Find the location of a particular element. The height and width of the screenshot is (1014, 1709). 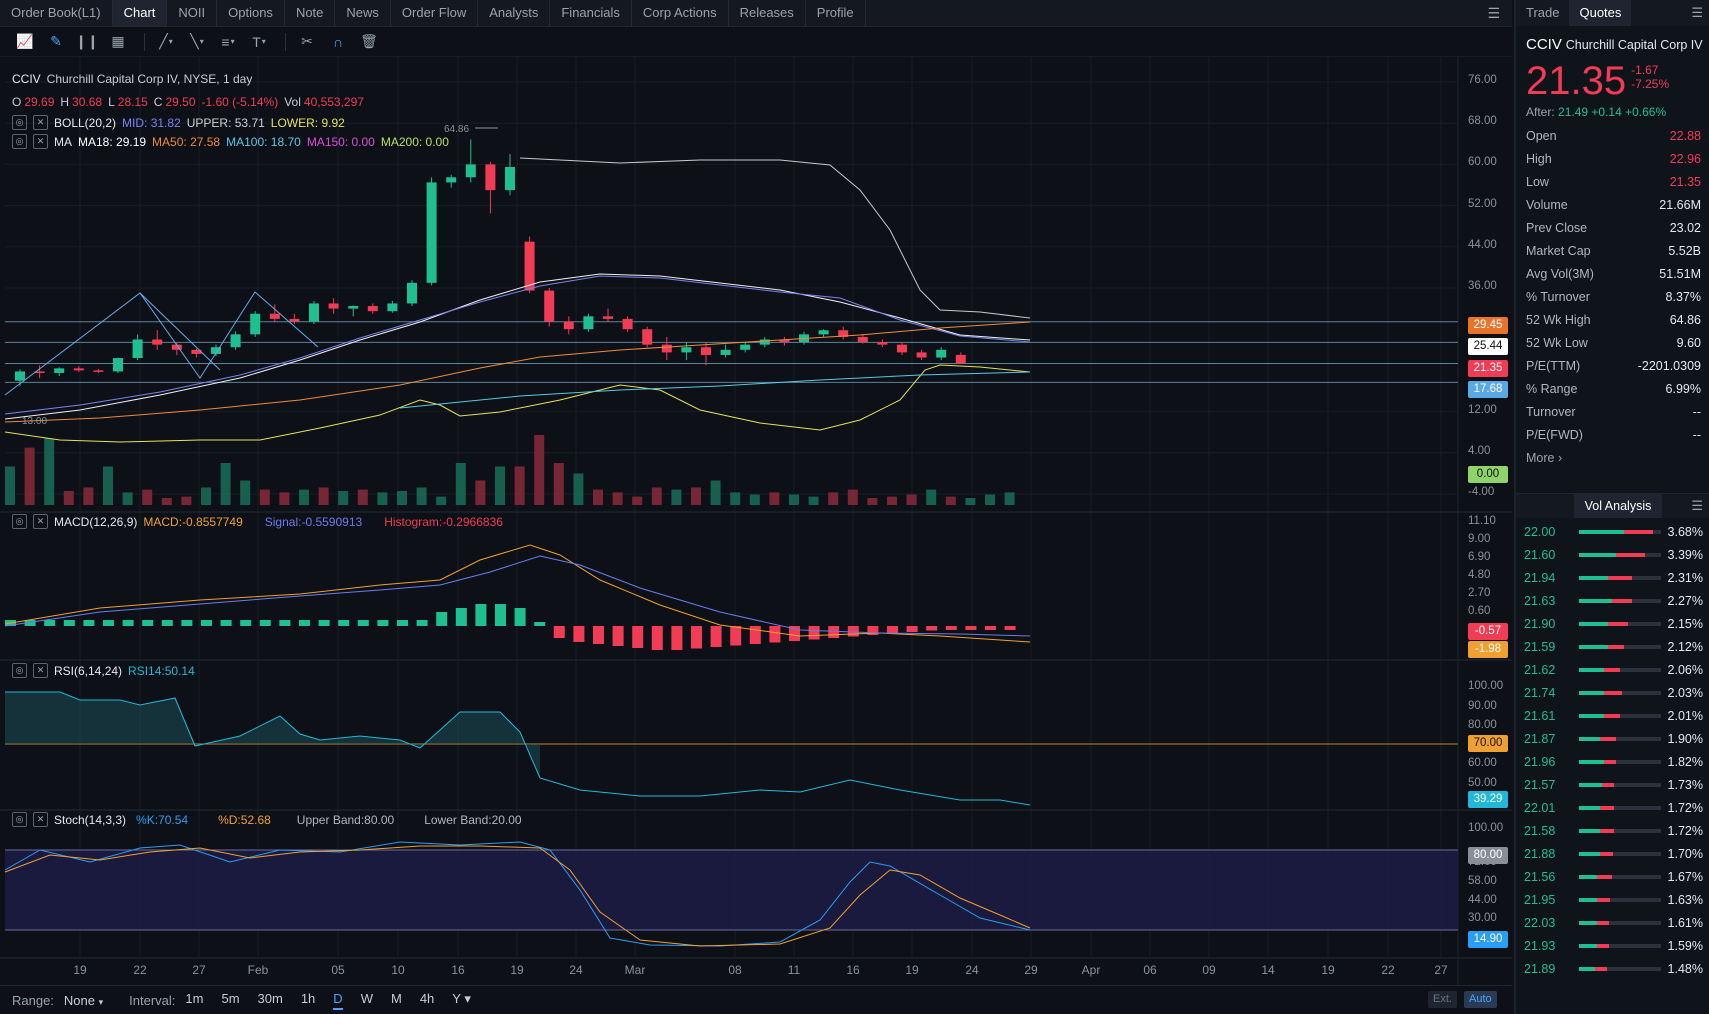

magnet-icon: ∩ is located at coordinates (338, 41).